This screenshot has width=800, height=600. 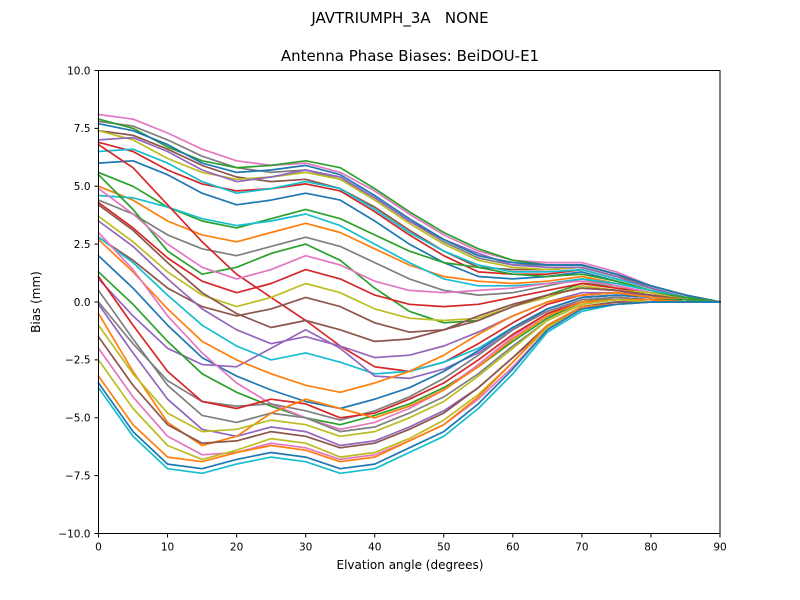 I want to click on x-tick-label: 40, so click(x=374, y=548).